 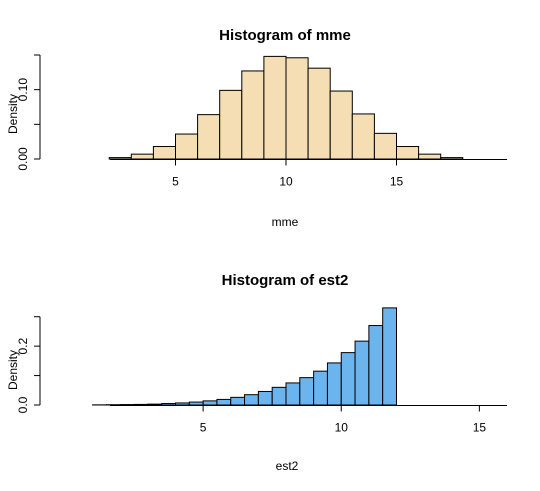 I want to click on est2-x-axis-label: est2, so click(x=287, y=466).